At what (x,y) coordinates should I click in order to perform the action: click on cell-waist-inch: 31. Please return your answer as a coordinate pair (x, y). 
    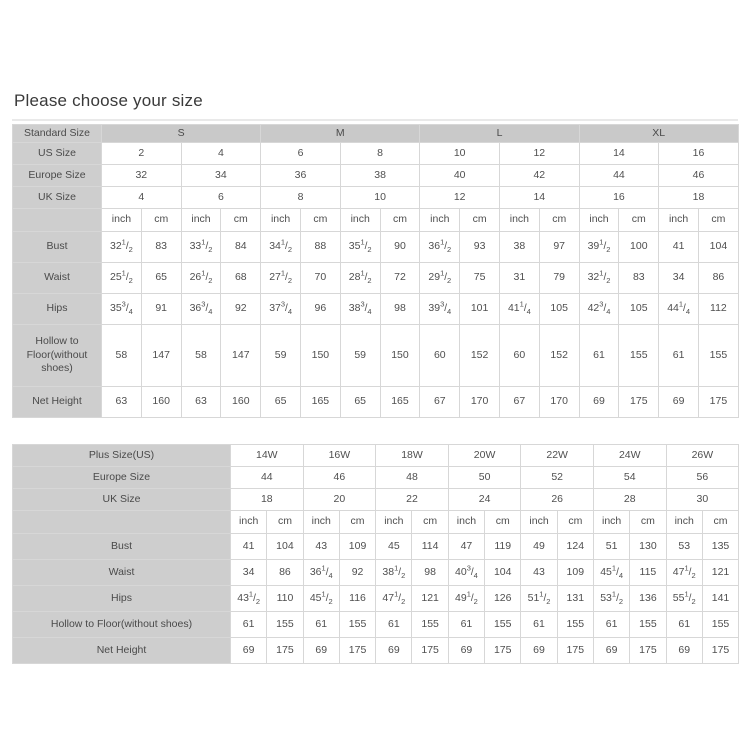
    Looking at the image, I should click on (519, 278).